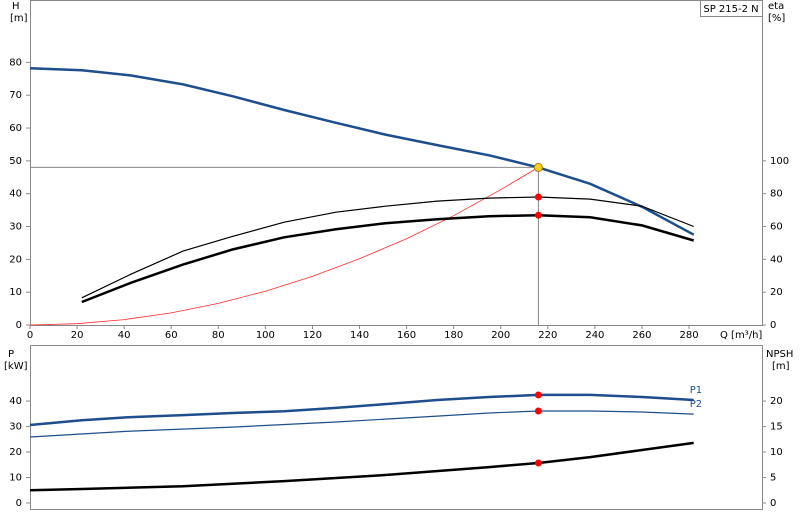 The image size is (800, 520). I want to click on x-tick-label: 180, so click(453, 335).